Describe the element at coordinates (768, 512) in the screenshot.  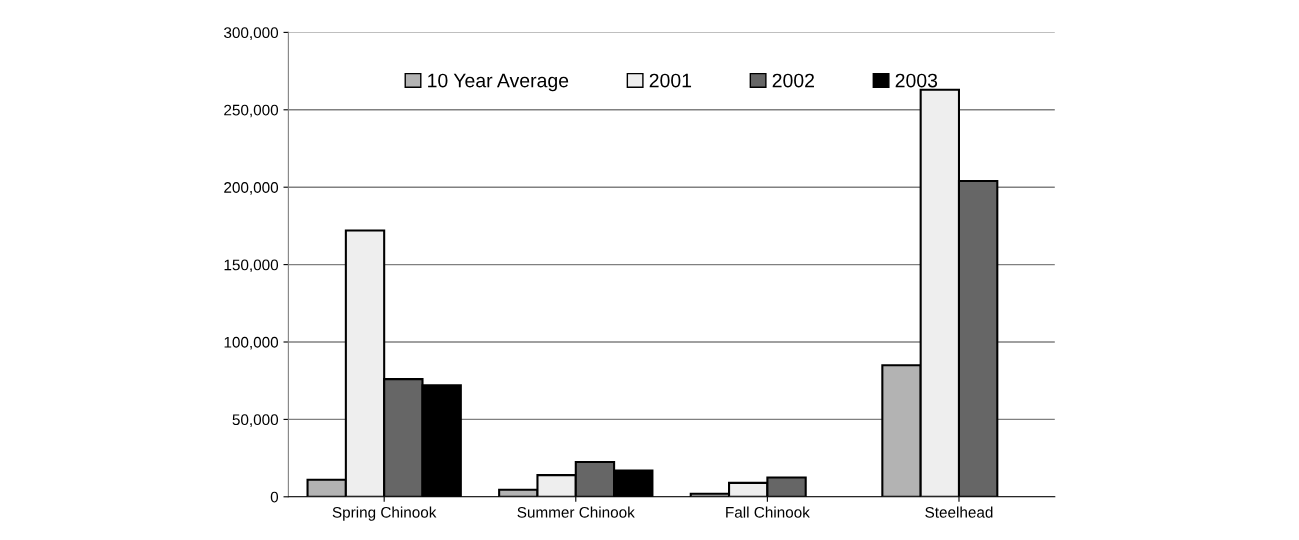
I see `x-tick-label: Fall Chinook` at that location.